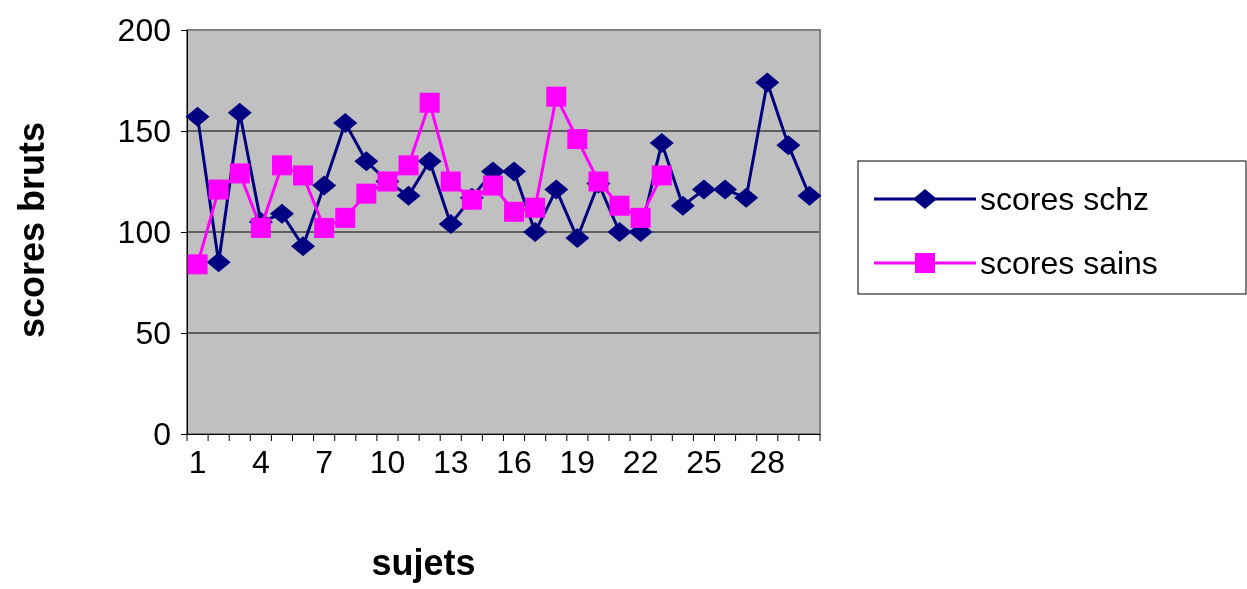  What do you see at coordinates (197, 461) in the screenshot?
I see `x-tick-label: 1` at bounding box center [197, 461].